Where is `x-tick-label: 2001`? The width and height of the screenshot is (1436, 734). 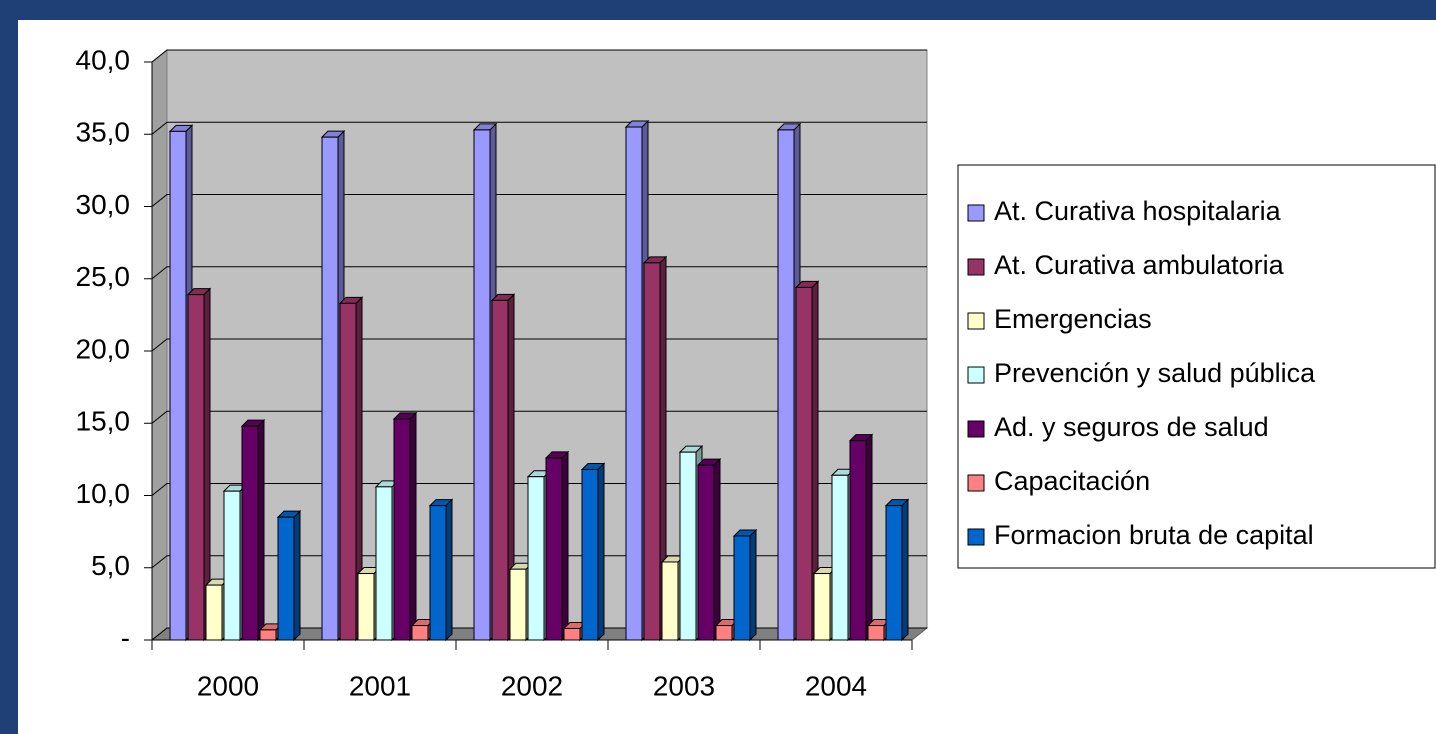
x-tick-label: 2001 is located at coordinates (380, 685).